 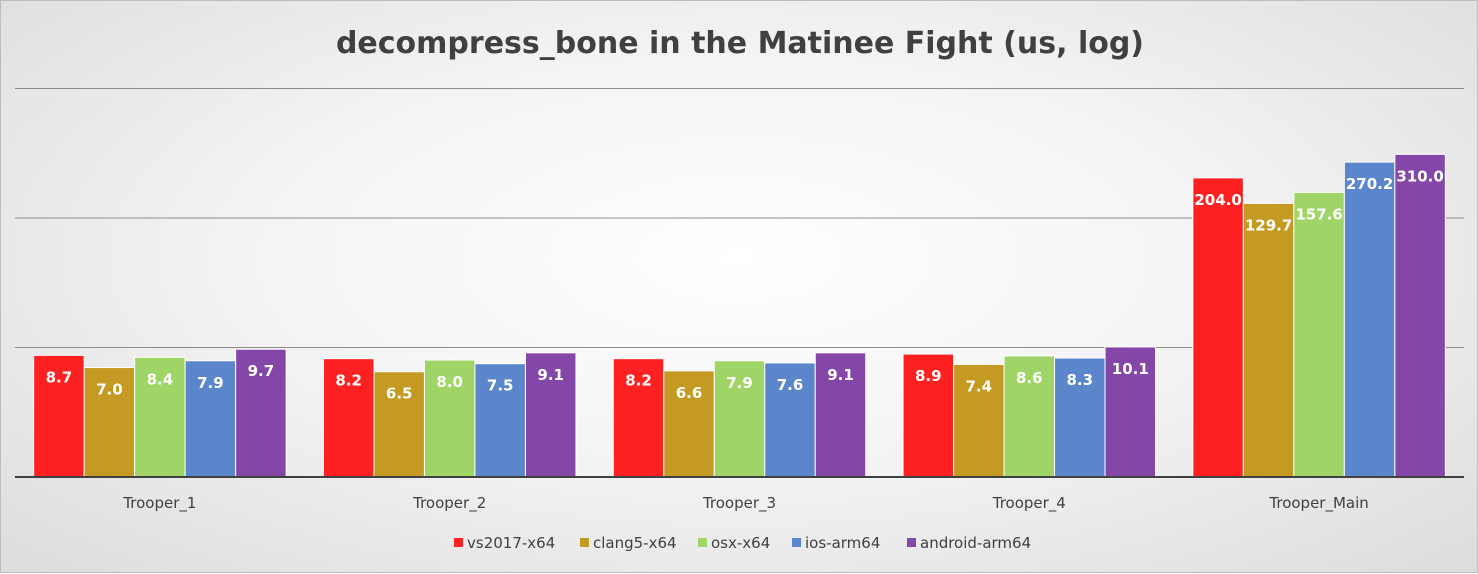 What do you see at coordinates (1218, 327) in the screenshot?
I see `bar-vs2017-x64-Trooper_Main` at bounding box center [1218, 327].